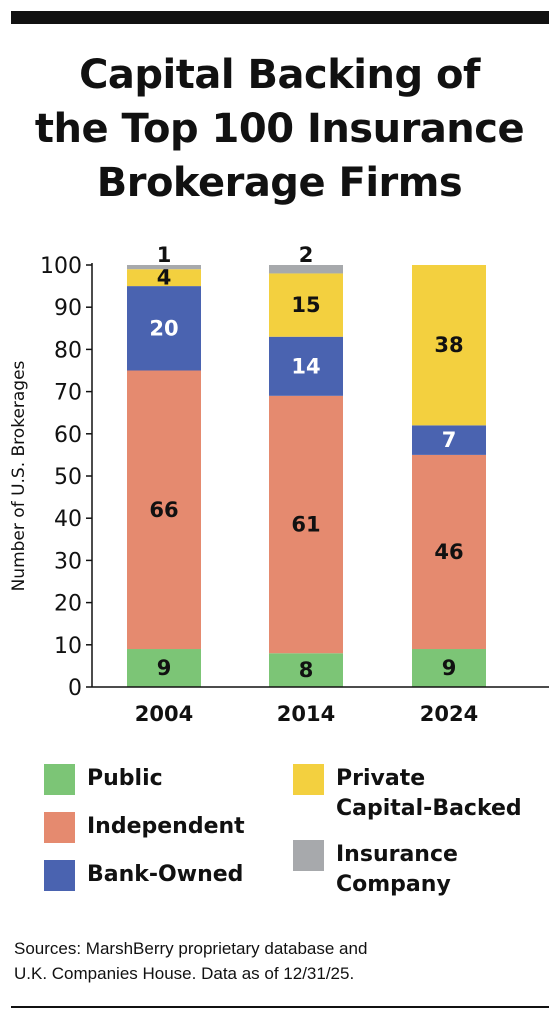 The width and height of the screenshot is (559, 1024). What do you see at coordinates (164, 255) in the screenshot?
I see `data-label-insurance-company-2004: 1` at bounding box center [164, 255].